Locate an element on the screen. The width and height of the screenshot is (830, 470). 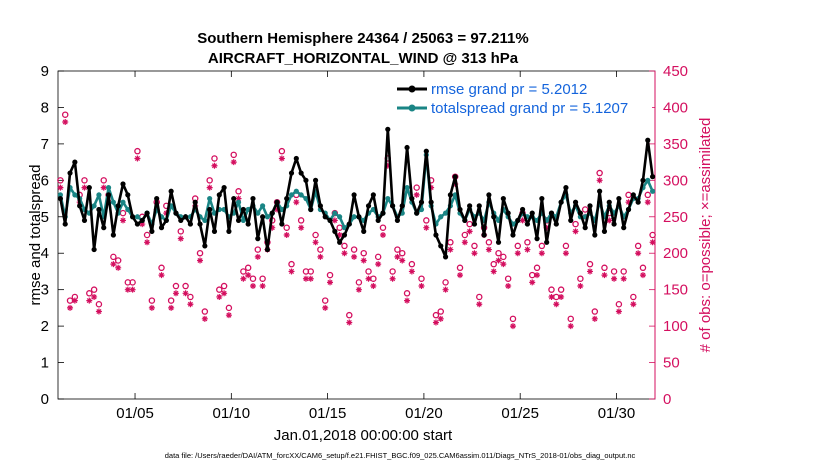
y-axis-left: 0 1 2 3 4 5 6 7 8 9 is located at coordinates (52, 235).